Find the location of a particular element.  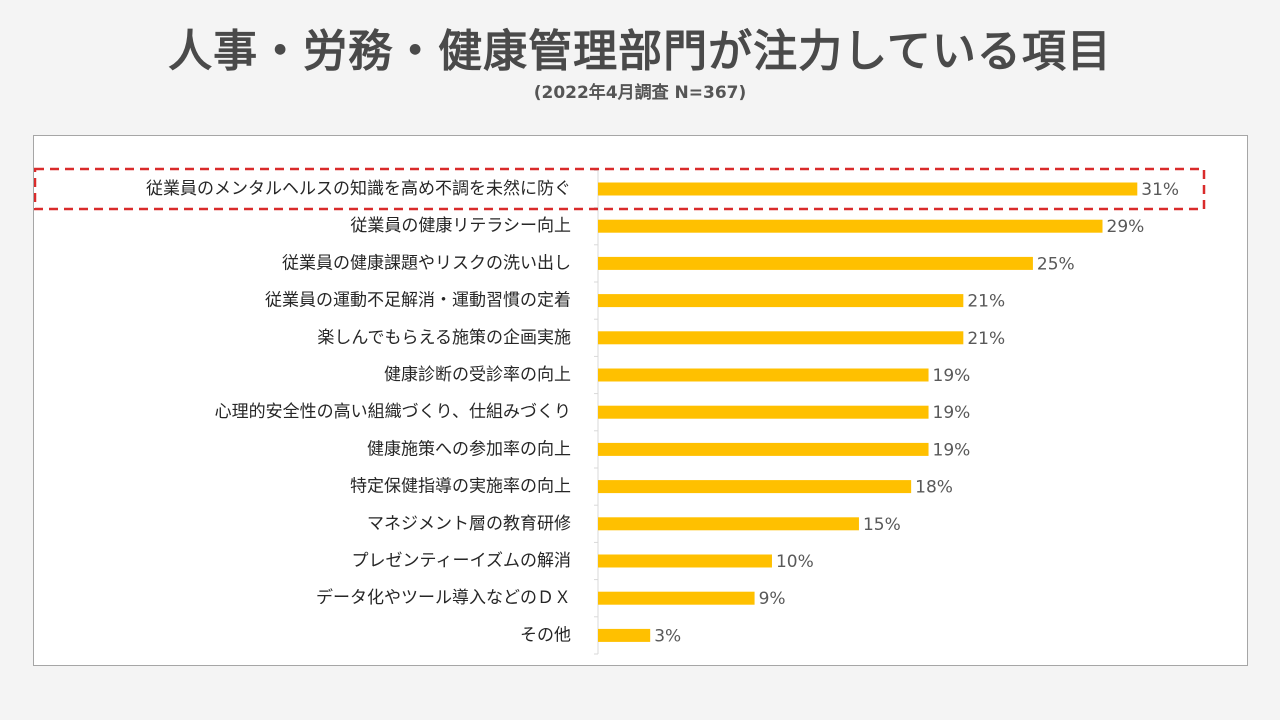

category-label: 従業員の運動不足解消・運動習慣の定着 is located at coordinates (418, 301).